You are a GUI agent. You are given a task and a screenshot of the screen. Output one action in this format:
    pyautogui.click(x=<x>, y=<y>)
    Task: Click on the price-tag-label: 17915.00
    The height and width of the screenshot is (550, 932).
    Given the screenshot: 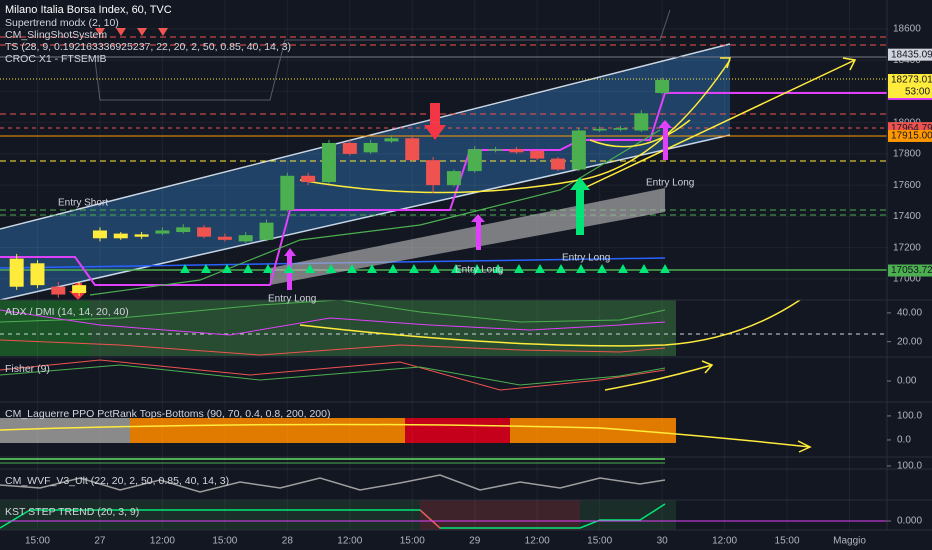 What is the action you would take?
    pyautogui.click(x=911, y=136)
    